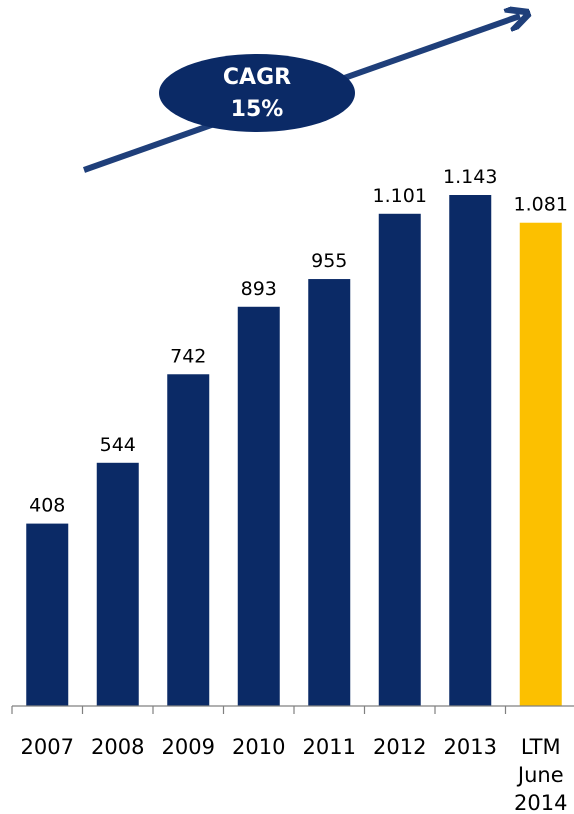 This screenshot has height=814, width=574. I want to click on cagr-ellipse, so click(257, 93).